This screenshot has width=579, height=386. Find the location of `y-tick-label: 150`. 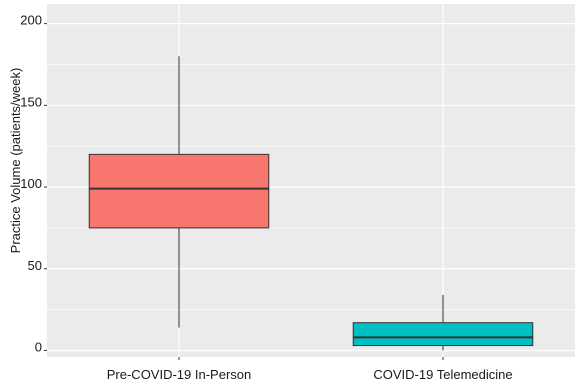

y-tick-label: 150 is located at coordinates (31, 101).